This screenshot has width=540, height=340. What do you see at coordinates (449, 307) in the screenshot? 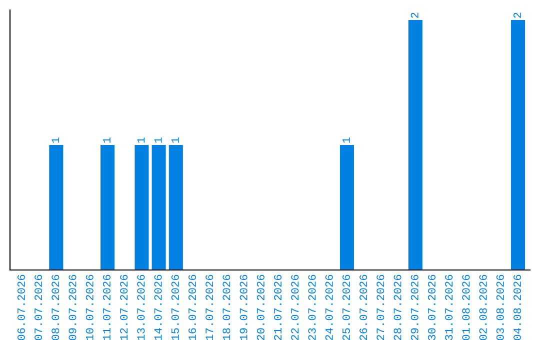
I see `x-tick-label: 31.07.2026` at bounding box center [449, 307].